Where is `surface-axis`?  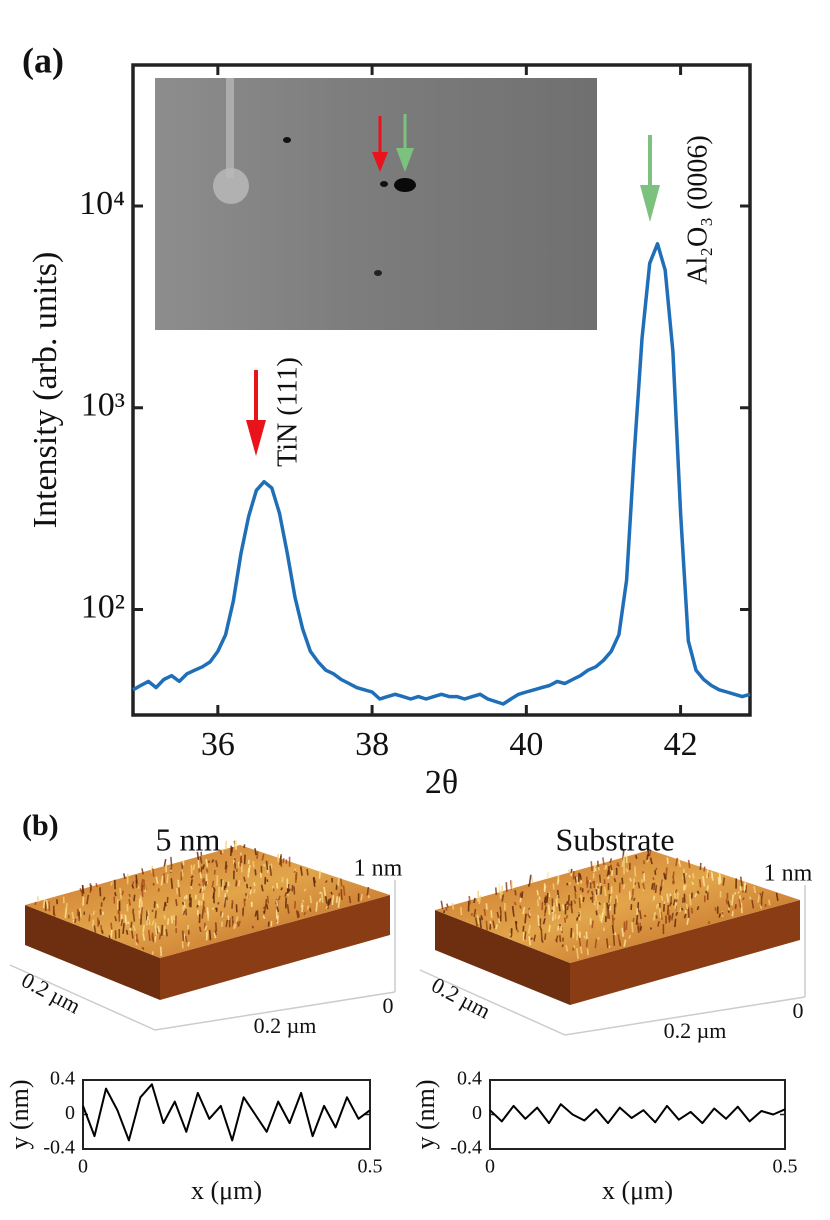 surface-axis is located at coordinates (202, 997).